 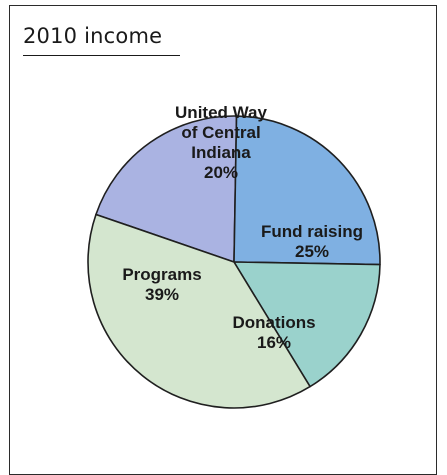 What do you see at coordinates (161, 274) in the screenshot?
I see `slice-name-label: Programs` at bounding box center [161, 274].